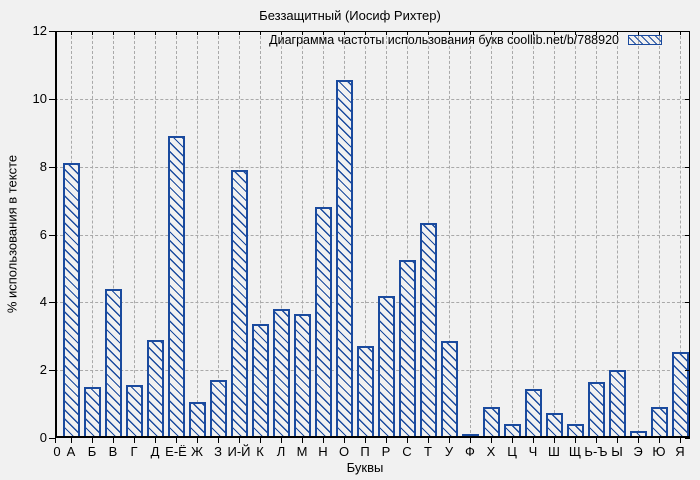 The width and height of the screenshot is (700, 480). Describe the element at coordinates (344, 259) in the screenshot. I see `bar-О` at that location.